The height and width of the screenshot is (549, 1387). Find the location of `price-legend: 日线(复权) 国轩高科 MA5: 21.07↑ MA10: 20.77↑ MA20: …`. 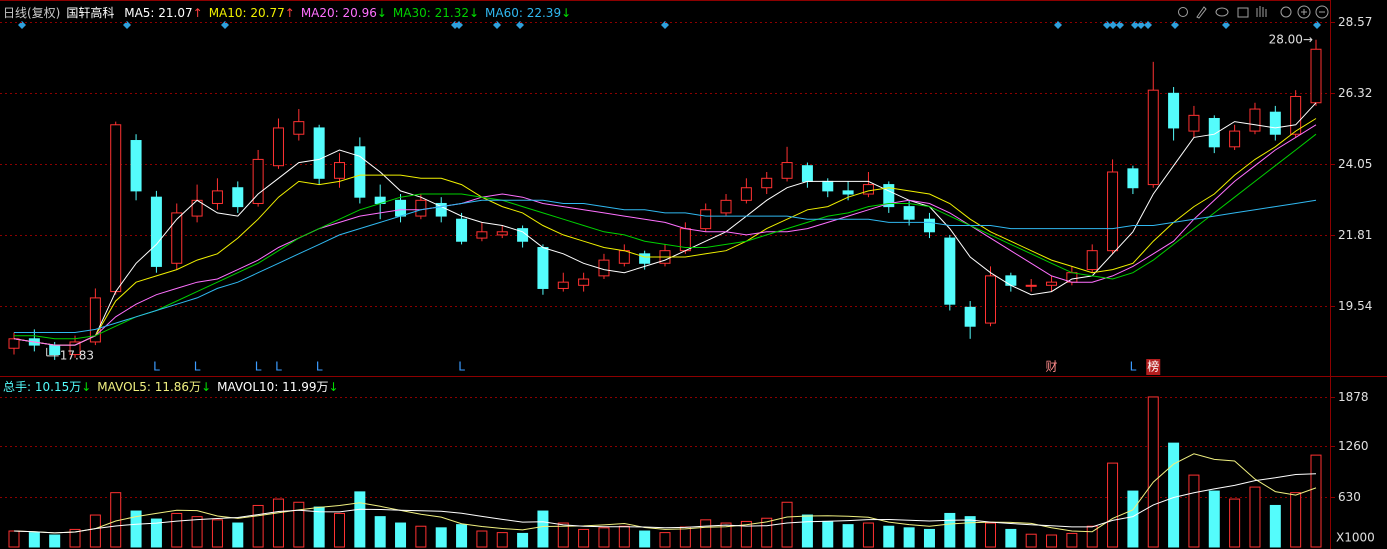

price-legend: 日线(复权) 国轩高科 MA5: 21.07↑ MA10: 20.77↑ MA20: … is located at coordinates (290, 12).